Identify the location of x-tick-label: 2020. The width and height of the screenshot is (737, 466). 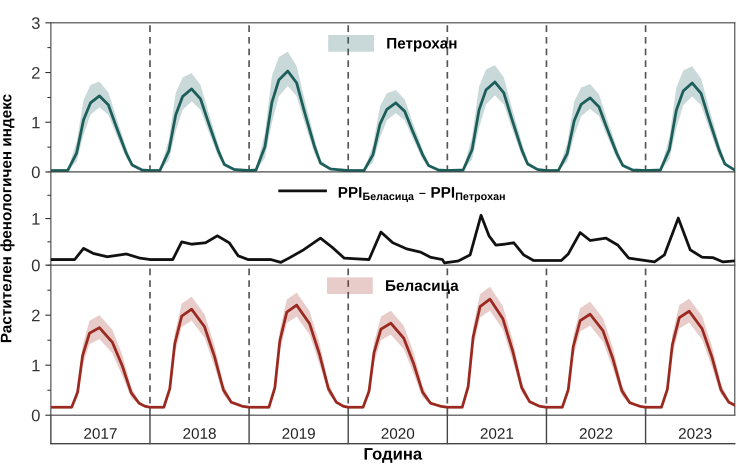
(398, 433).